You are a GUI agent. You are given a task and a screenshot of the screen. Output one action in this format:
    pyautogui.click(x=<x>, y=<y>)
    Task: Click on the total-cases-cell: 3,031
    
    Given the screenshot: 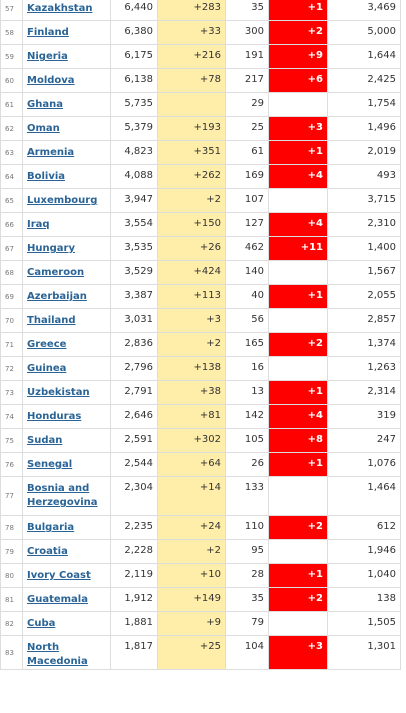 What is the action you would take?
    pyautogui.click(x=134, y=320)
    